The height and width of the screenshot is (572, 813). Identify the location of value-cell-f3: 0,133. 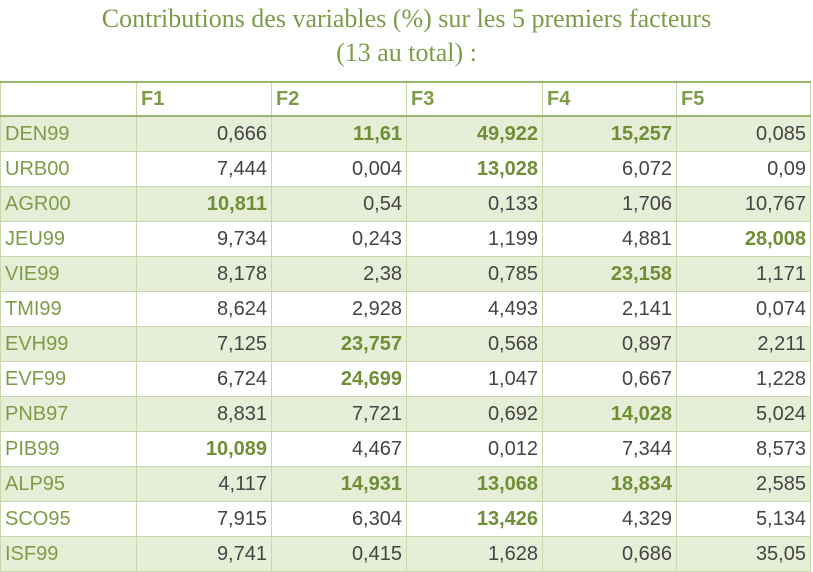
(474, 204).